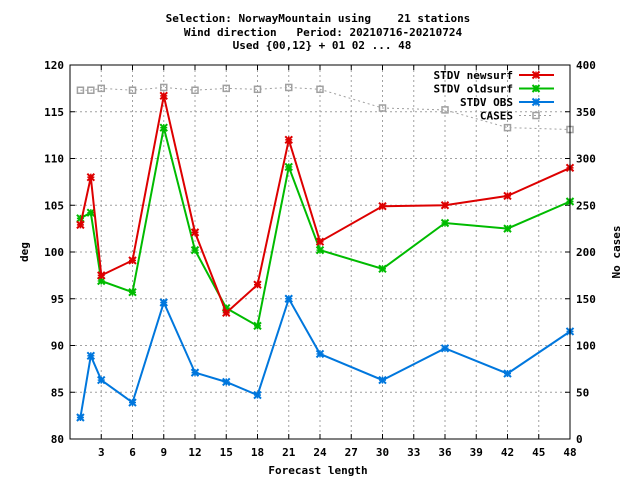 The image size is (640, 485). What do you see at coordinates (54, 252) in the screenshot?
I see `y-tick-label: 100` at bounding box center [54, 252].